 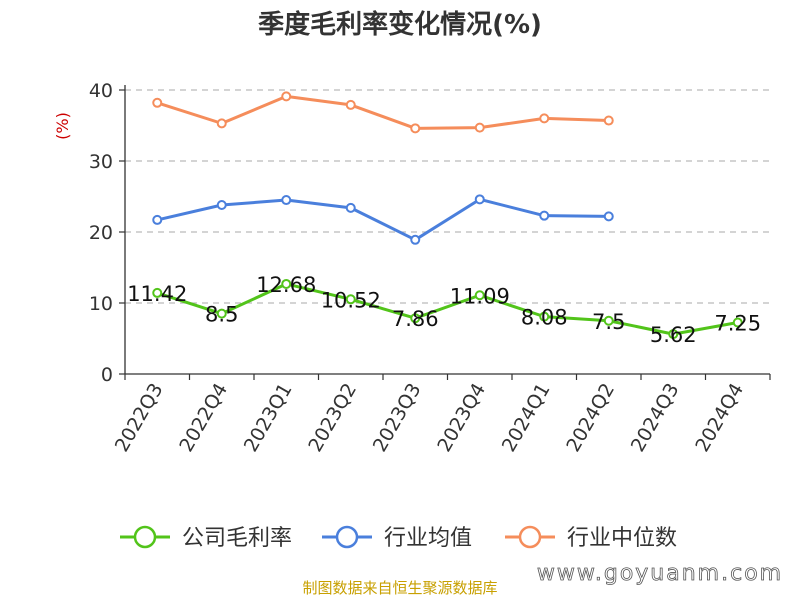 I want to click on x-tick-label: 2022Q4, so click(x=203, y=418).